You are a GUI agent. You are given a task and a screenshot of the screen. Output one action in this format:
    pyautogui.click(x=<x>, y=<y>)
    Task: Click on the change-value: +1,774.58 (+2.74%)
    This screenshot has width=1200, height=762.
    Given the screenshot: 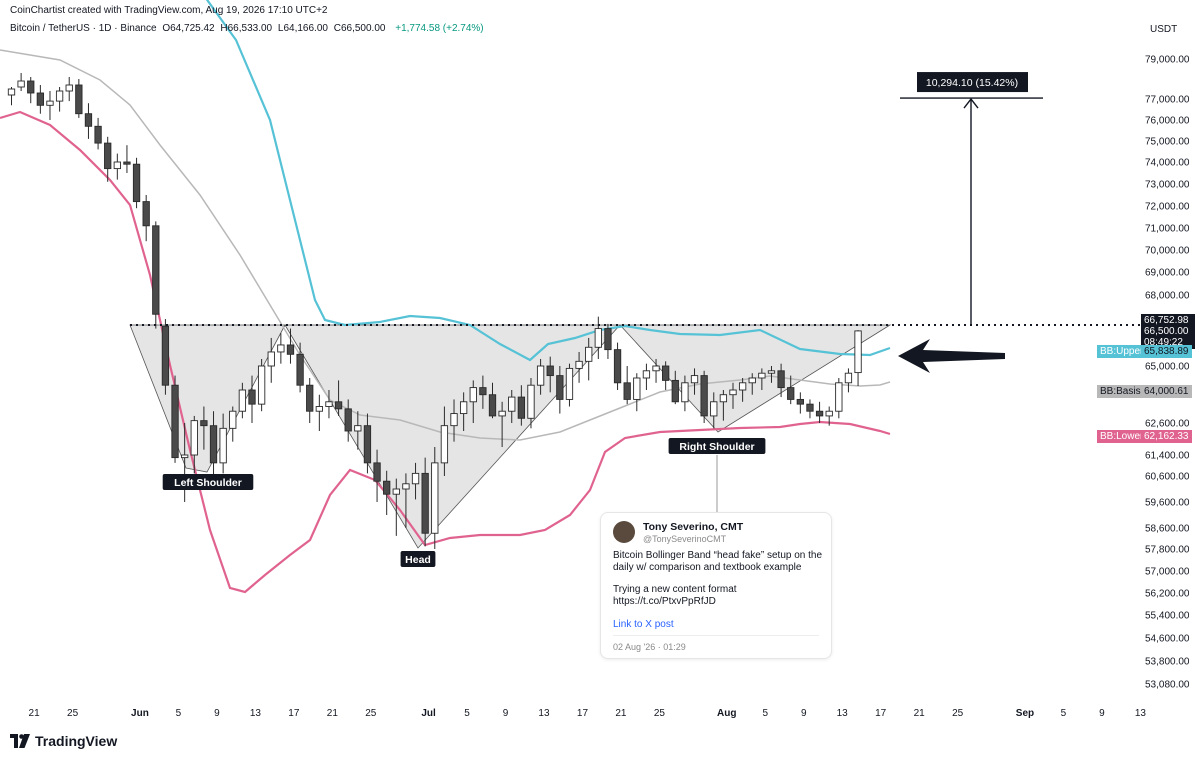 What is the action you would take?
    pyautogui.click(x=439, y=28)
    